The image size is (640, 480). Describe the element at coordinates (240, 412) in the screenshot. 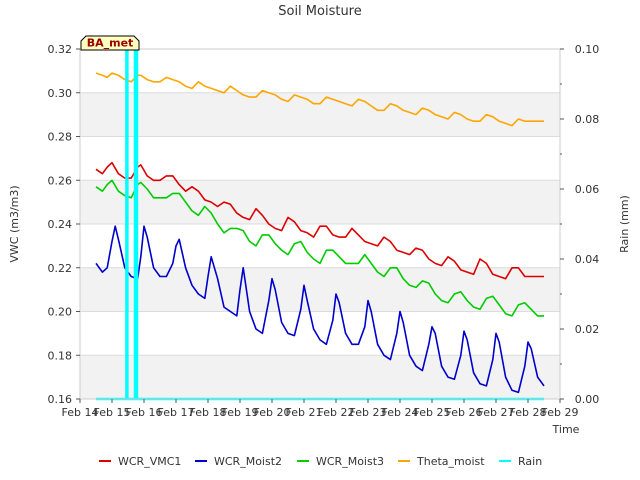

I see `x-tick-label: Feb 19` at that location.